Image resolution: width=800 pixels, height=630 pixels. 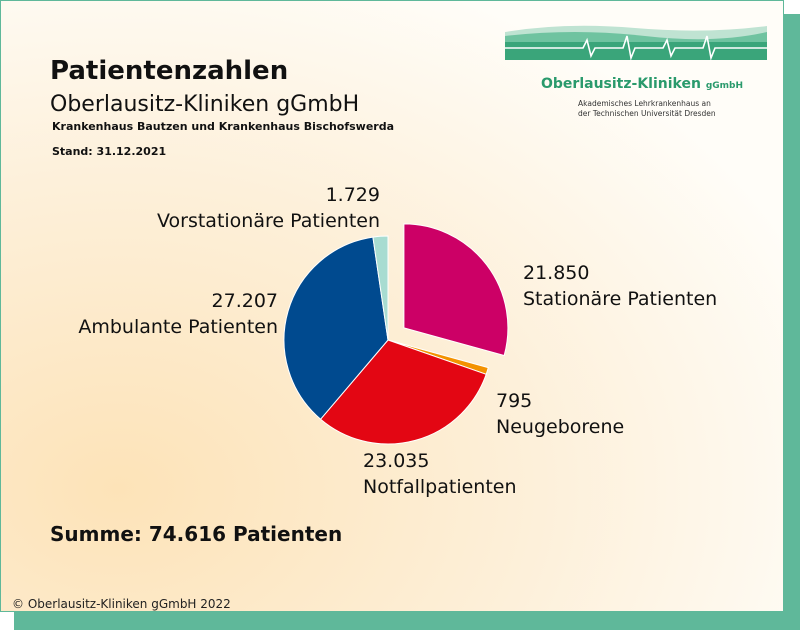 I want to click on name-stationaer: Stationäre Patienten, so click(x=620, y=299).